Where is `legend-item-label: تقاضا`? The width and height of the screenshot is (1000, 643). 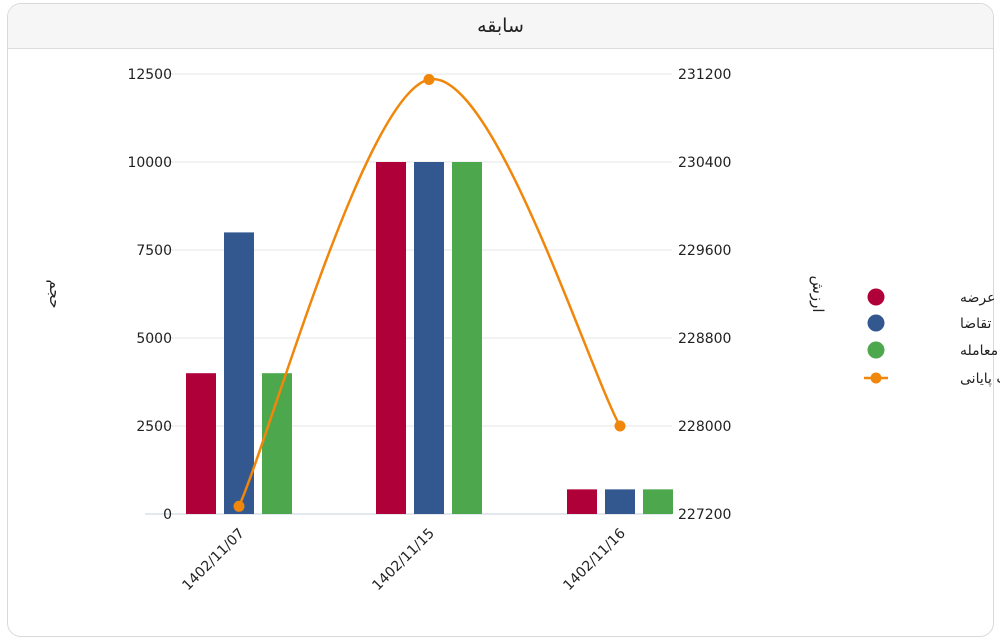
legend-item-label: تقاضا is located at coordinates (976, 324).